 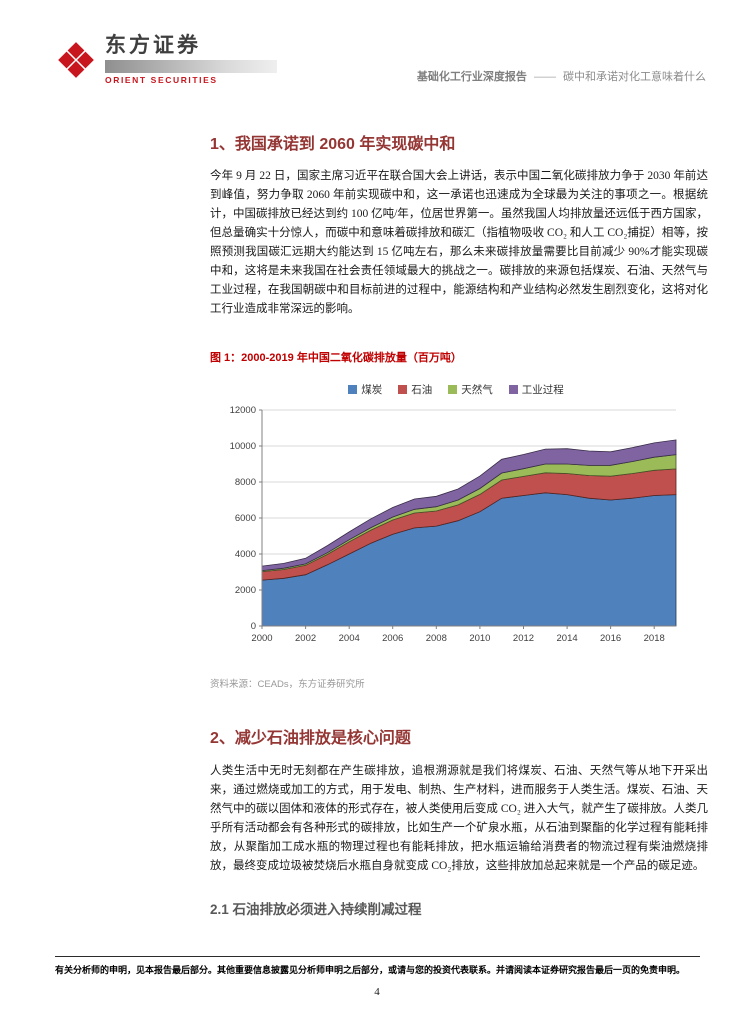 I want to click on report-header-meta: 基础化工行业深度报告 —— 碳中和承诺对化工意味着什么, so click(x=561, y=76).